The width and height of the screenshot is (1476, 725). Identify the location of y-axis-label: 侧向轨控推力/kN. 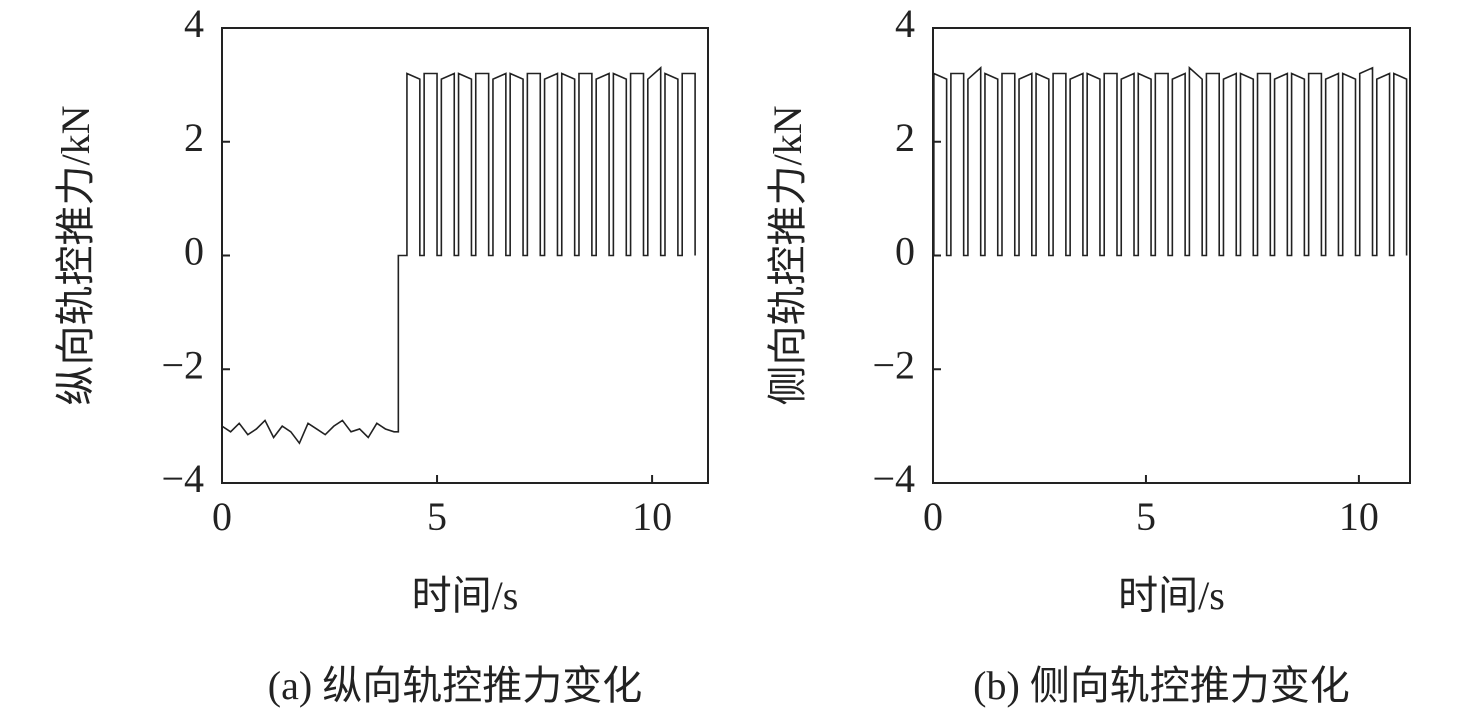
(787, 256).